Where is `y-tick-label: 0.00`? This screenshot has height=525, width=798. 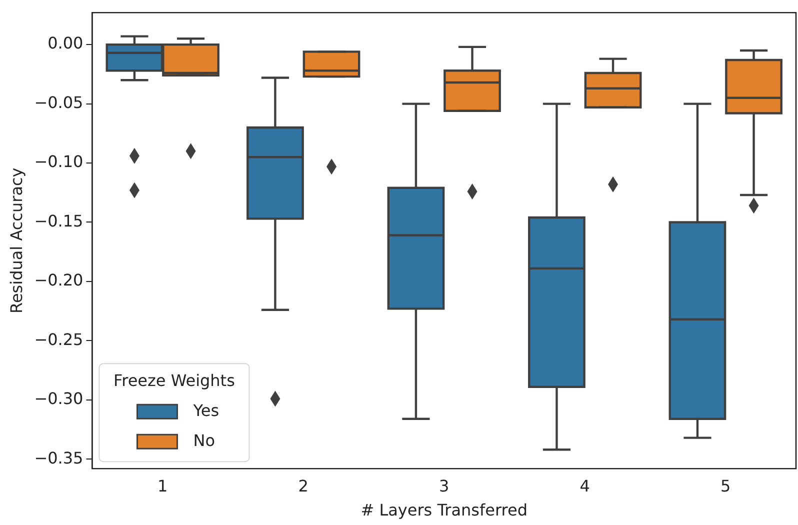
y-tick-label: 0.00 is located at coordinates (66, 43).